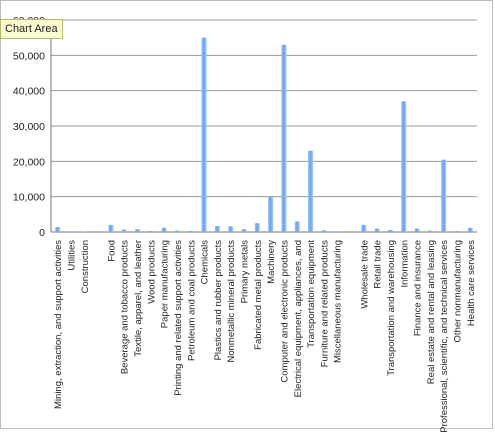  I want to click on x-tick-label: Utilities, so click(71, 255).